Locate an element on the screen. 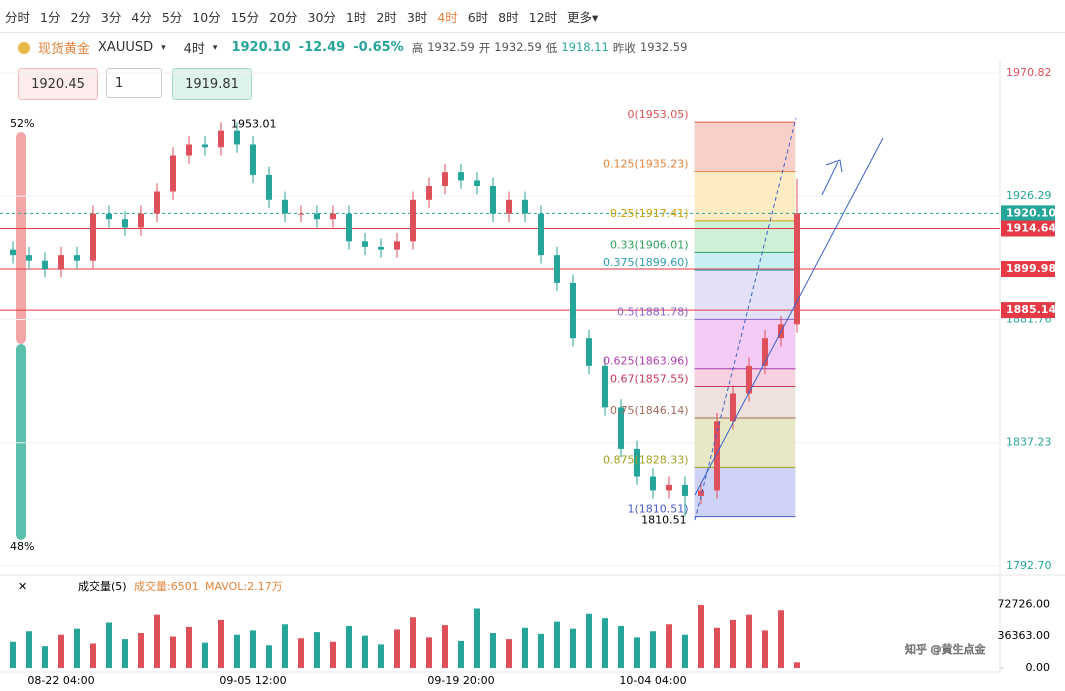  volume-tick-label: 36363.00 is located at coordinates (1024, 635).